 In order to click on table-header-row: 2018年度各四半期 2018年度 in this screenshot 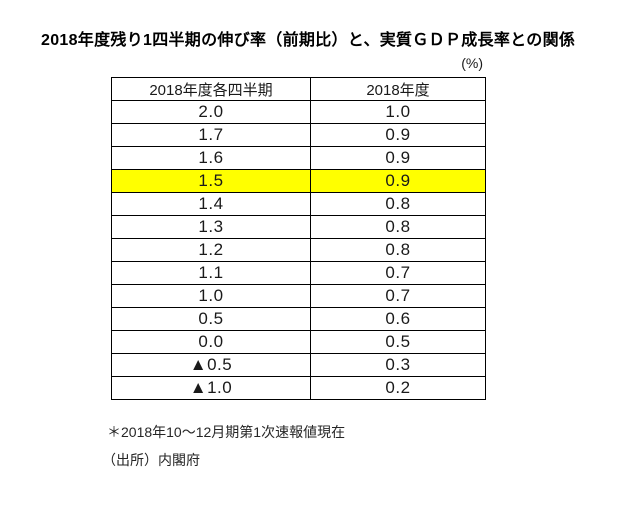, I will do `click(298, 89)`.